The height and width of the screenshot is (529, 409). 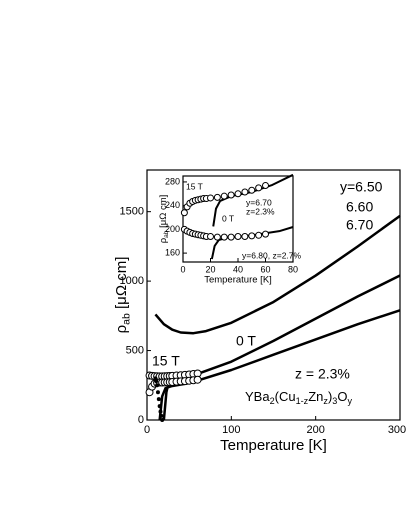 What do you see at coordinates (172, 181) in the screenshot?
I see `y-tick-label: 280` at bounding box center [172, 181].